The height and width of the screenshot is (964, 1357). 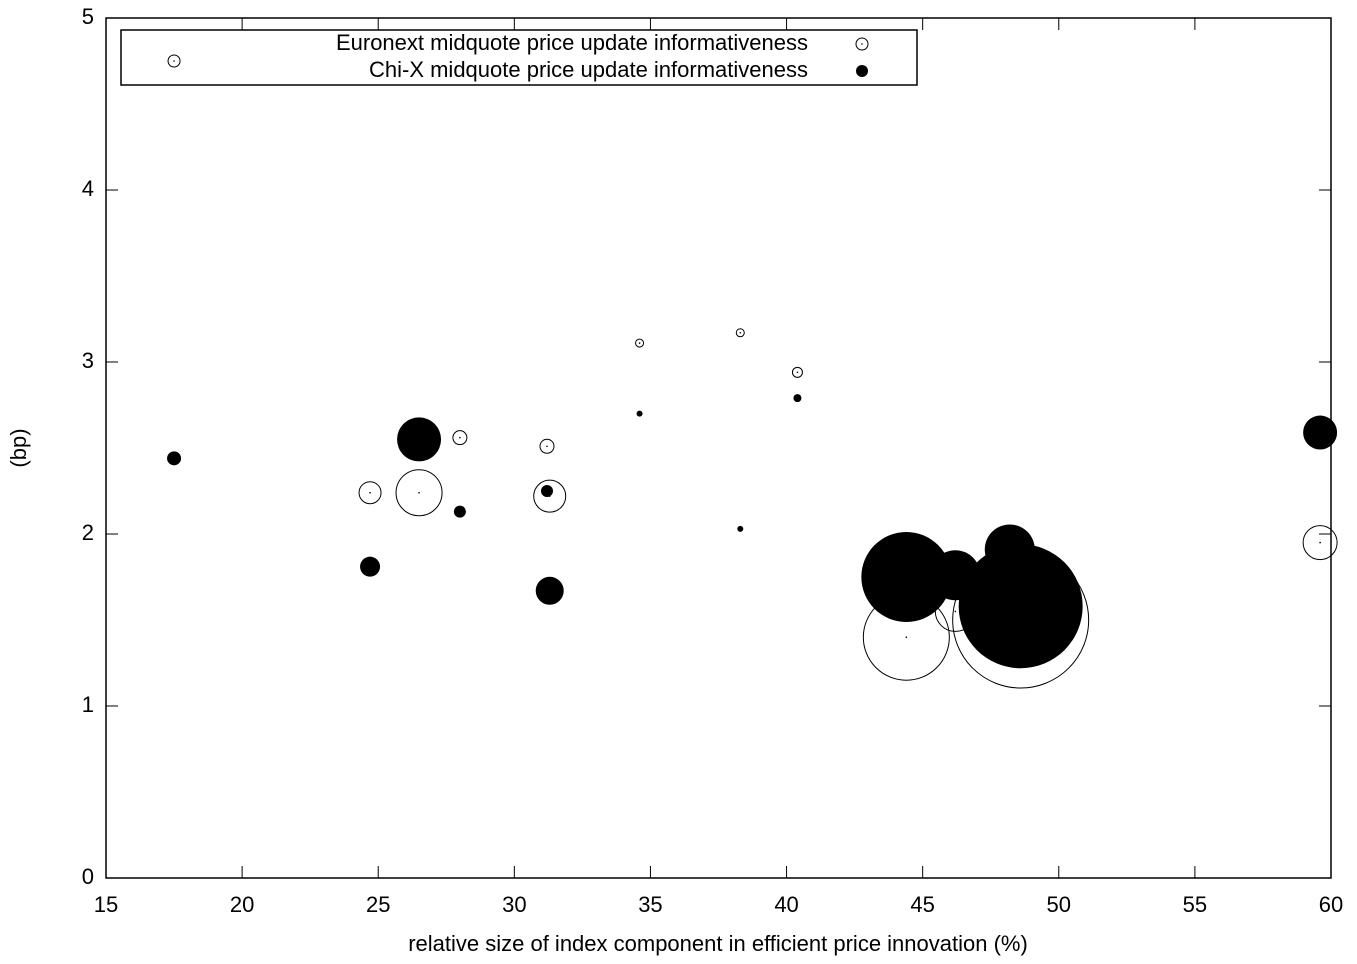 I want to click on y-tick-label: 1, so click(x=88, y=704).